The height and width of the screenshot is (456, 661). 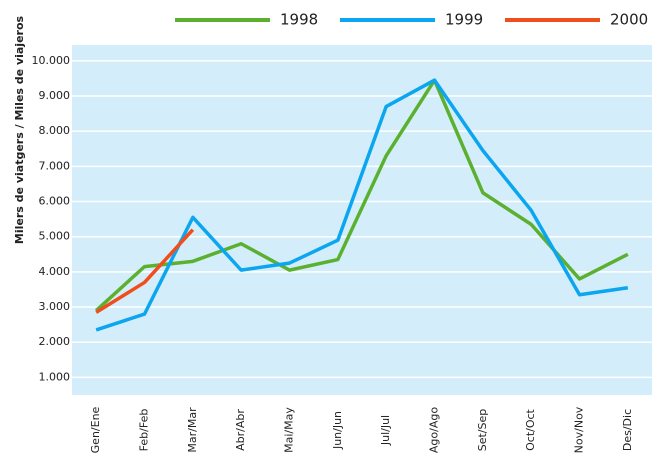 What do you see at coordinates (55, 271) in the screenshot?
I see `y-tick-label: 4.000` at bounding box center [55, 271].